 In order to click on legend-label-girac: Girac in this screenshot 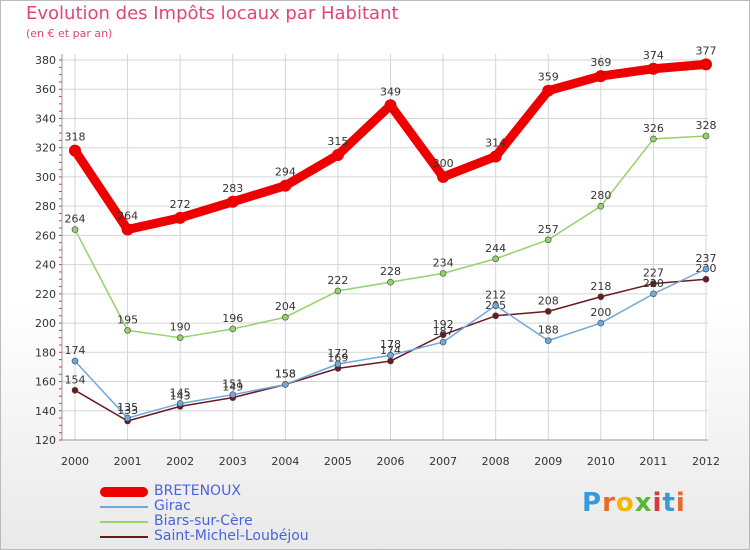, I will do `click(172, 506)`.